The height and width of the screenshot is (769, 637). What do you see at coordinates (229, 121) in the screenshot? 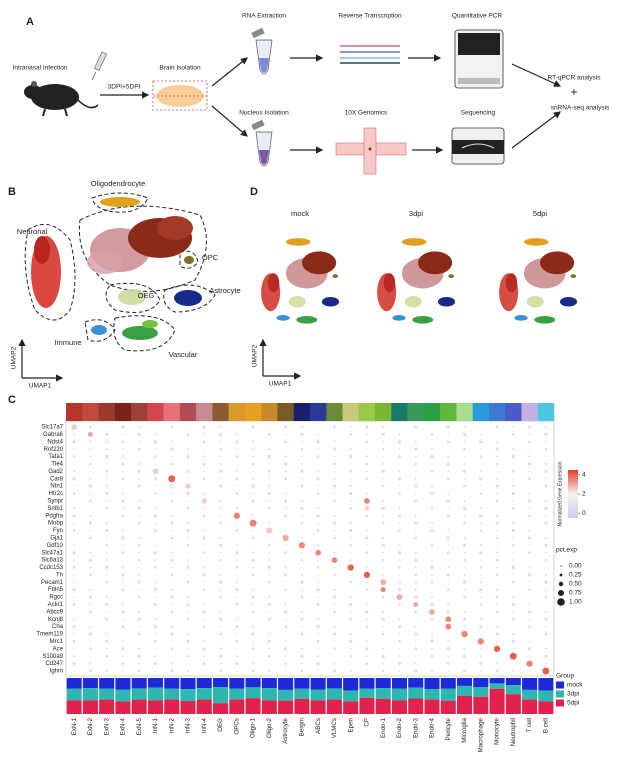
I see `arrow` at bounding box center [229, 121].